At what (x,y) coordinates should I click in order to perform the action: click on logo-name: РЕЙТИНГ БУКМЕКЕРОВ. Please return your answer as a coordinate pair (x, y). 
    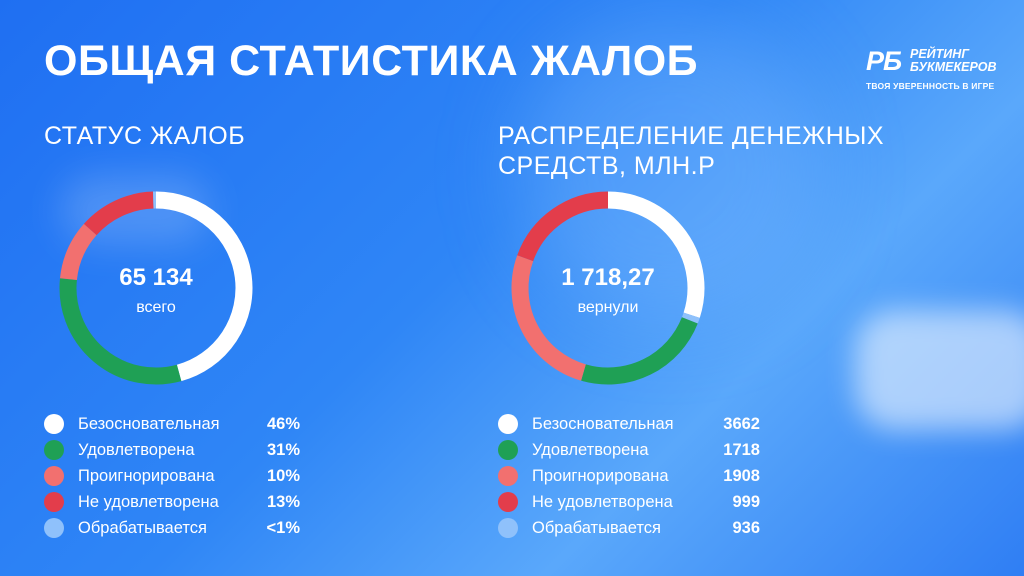
    Looking at the image, I should click on (953, 60).